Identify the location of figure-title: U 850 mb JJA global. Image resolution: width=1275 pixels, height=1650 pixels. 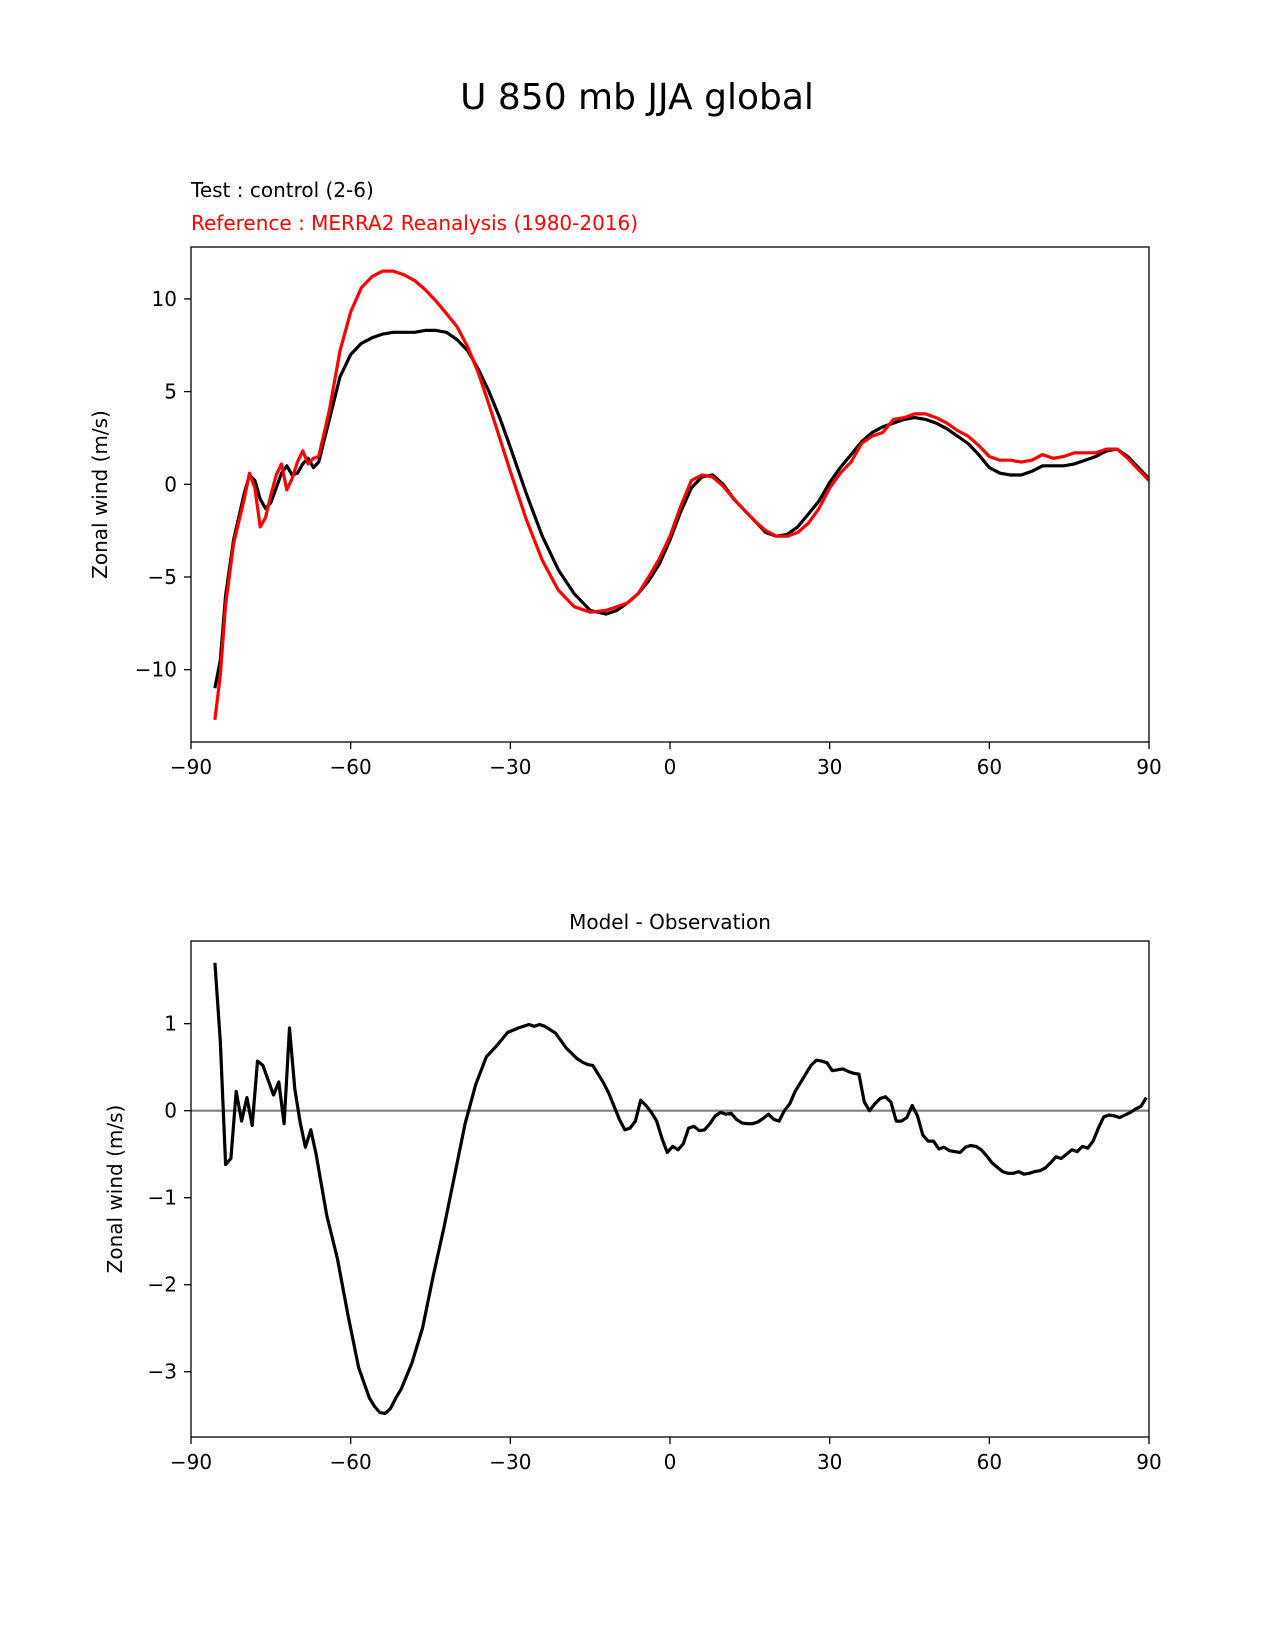
(637, 97).